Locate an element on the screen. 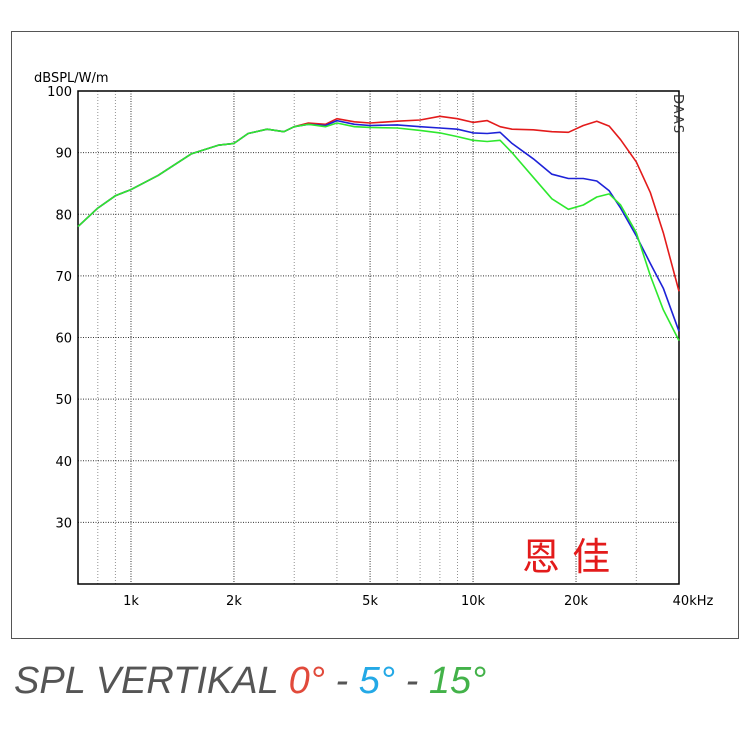  y-tick-label: 40 is located at coordinates (63, 462).